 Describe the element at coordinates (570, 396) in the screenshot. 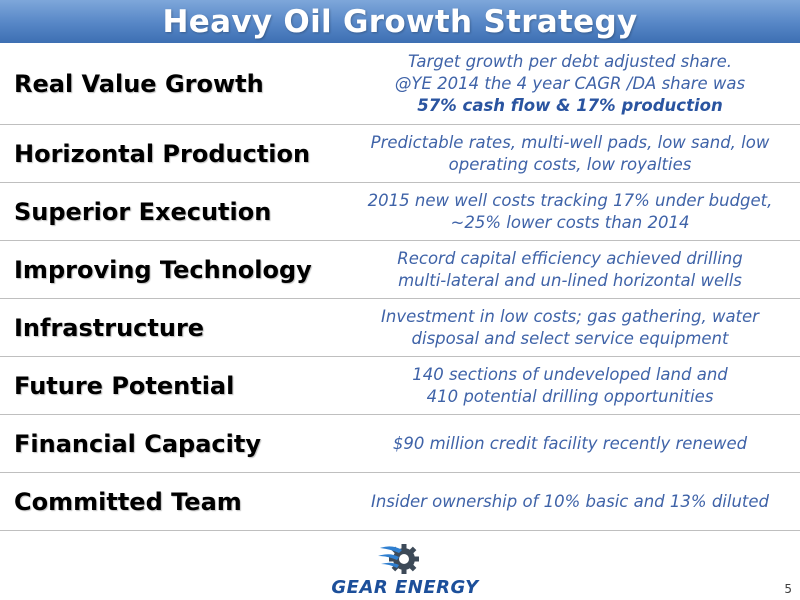

I see `row-description-line: 410 potential drilling opportunities` at that location.